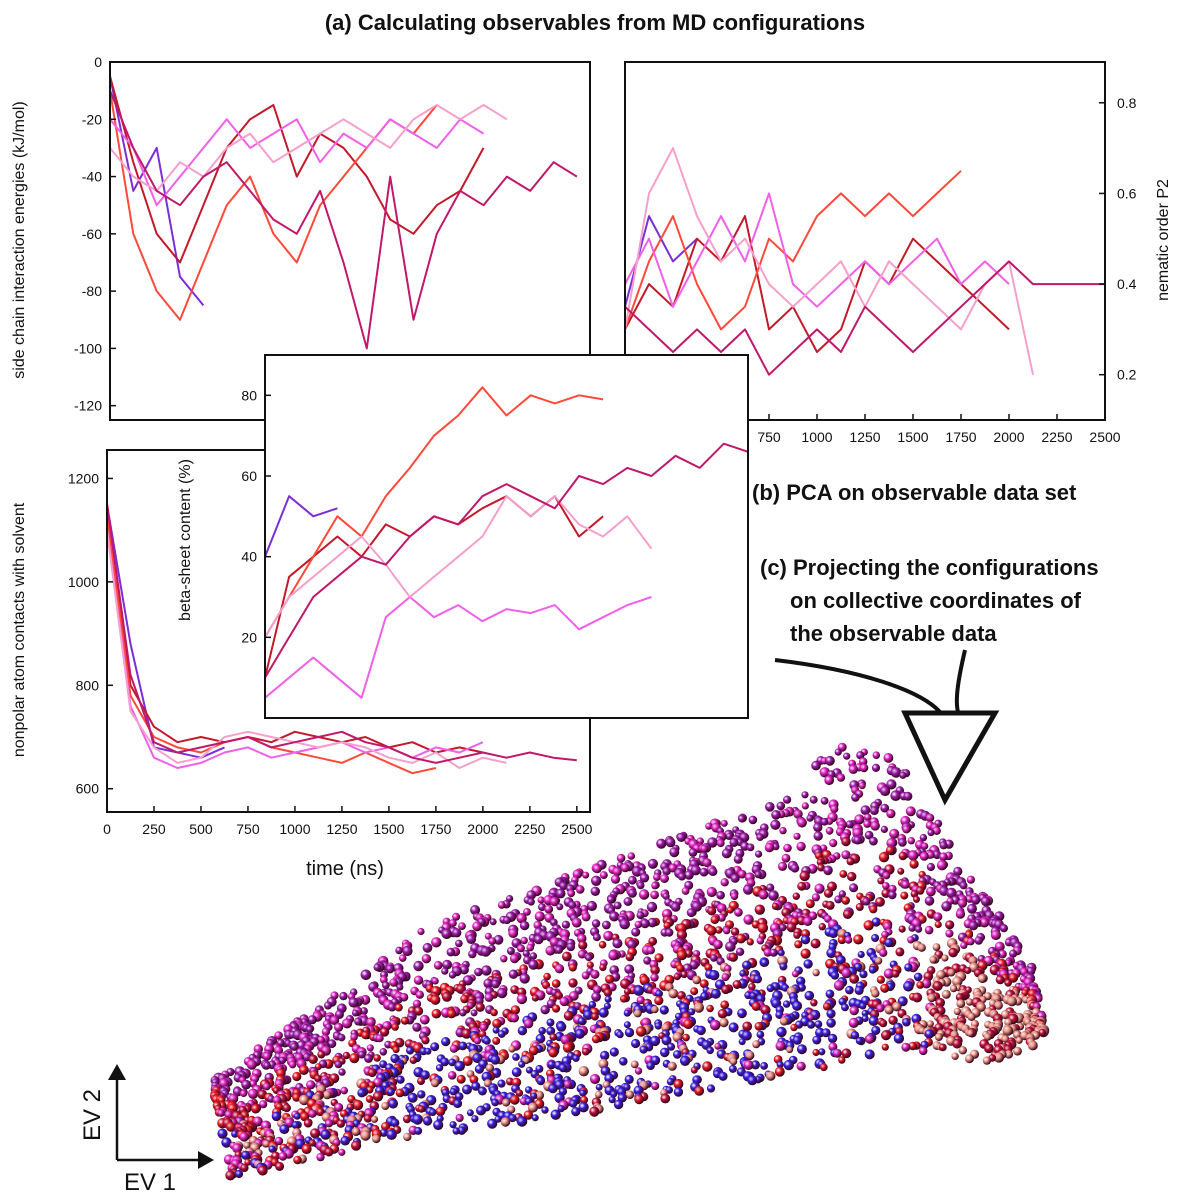 The width and height of the screenshot is (1179, 1200). What do you see at coordinates (201, 829) in the screenshot?
I see `x-tick-label: 500` at bounding box center [201, 829].